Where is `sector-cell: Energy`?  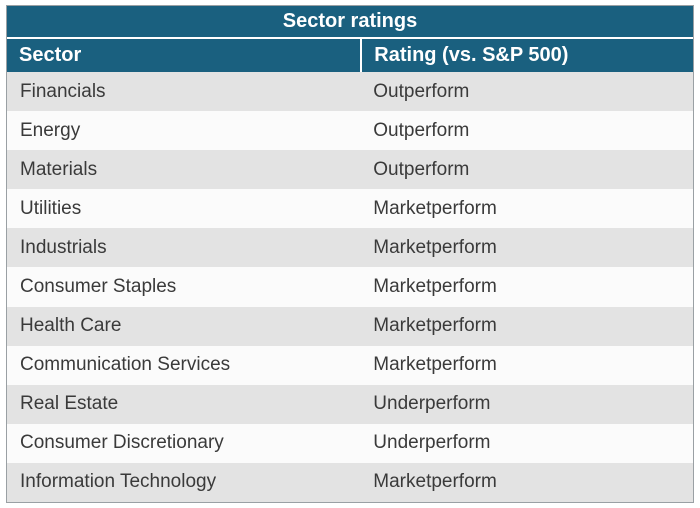 sector-cell: Energy is located at coordinates (50, 130).